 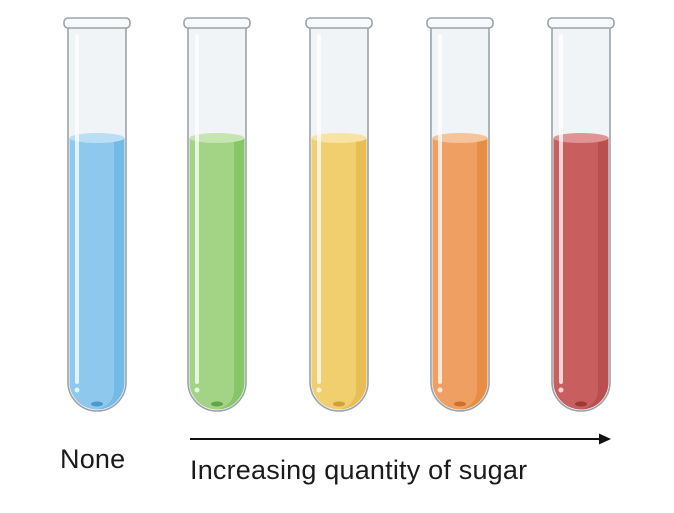 What do you see at coordinates (400, 439) in the screenshot?
I see `increasing-arrow` at bounding box center [400, 439].